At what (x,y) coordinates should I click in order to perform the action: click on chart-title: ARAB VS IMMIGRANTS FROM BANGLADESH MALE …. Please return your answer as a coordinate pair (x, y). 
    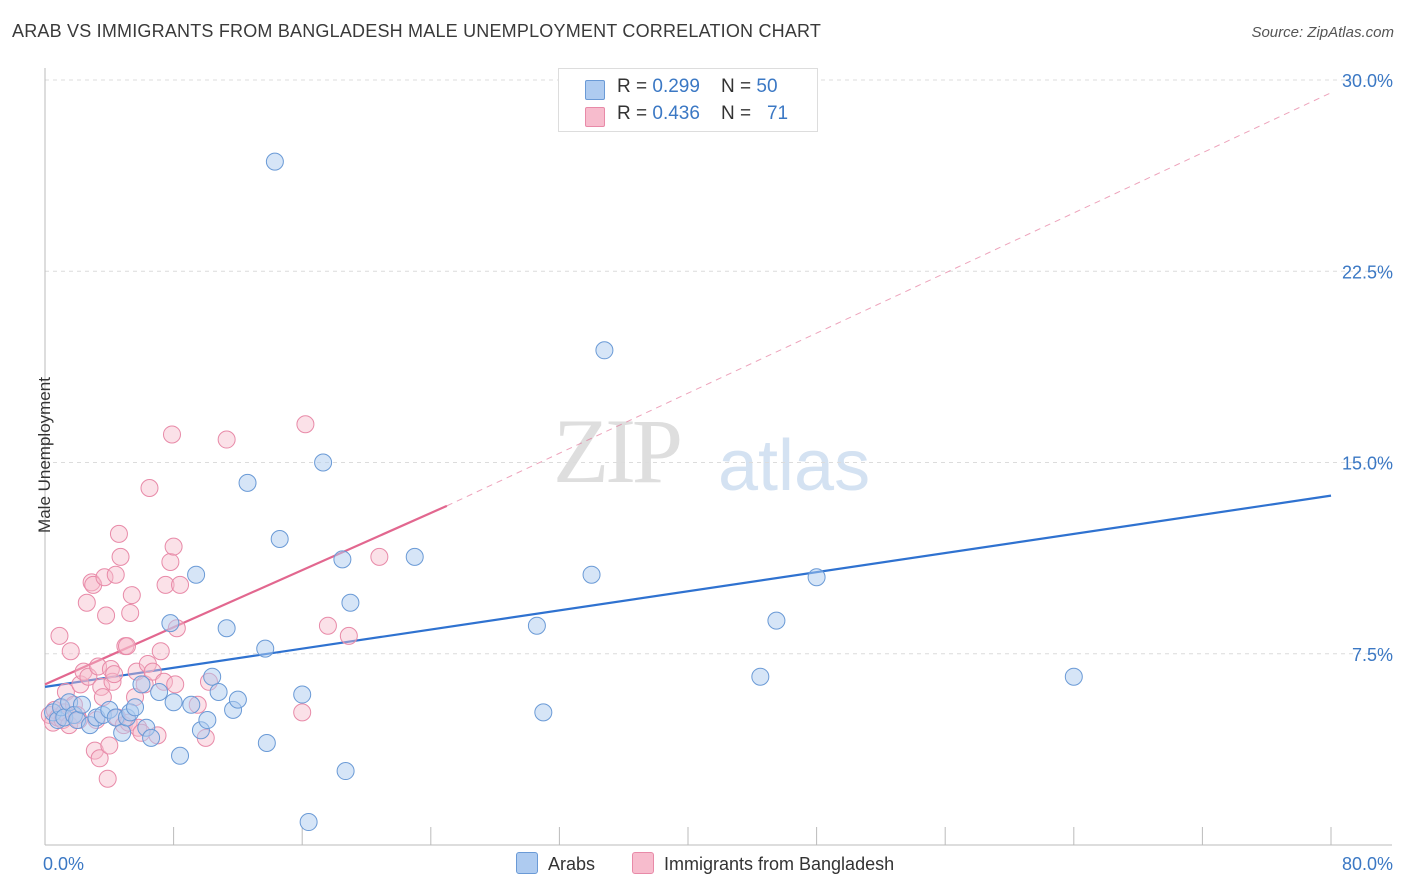
    Looking at the image, I should click on (417, 31).